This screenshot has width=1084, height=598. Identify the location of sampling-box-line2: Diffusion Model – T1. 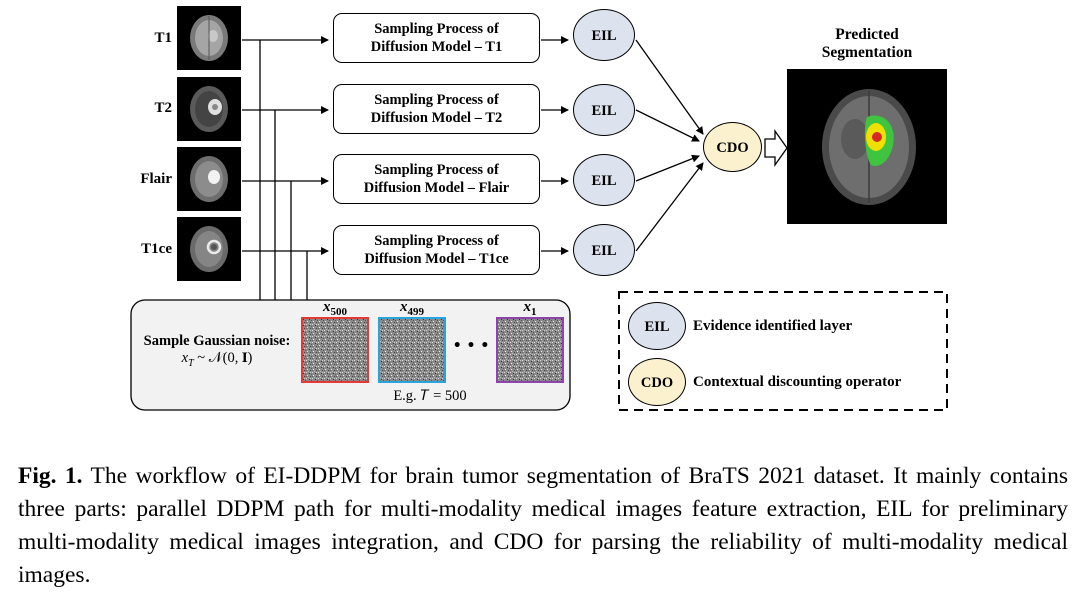
(436, 47).